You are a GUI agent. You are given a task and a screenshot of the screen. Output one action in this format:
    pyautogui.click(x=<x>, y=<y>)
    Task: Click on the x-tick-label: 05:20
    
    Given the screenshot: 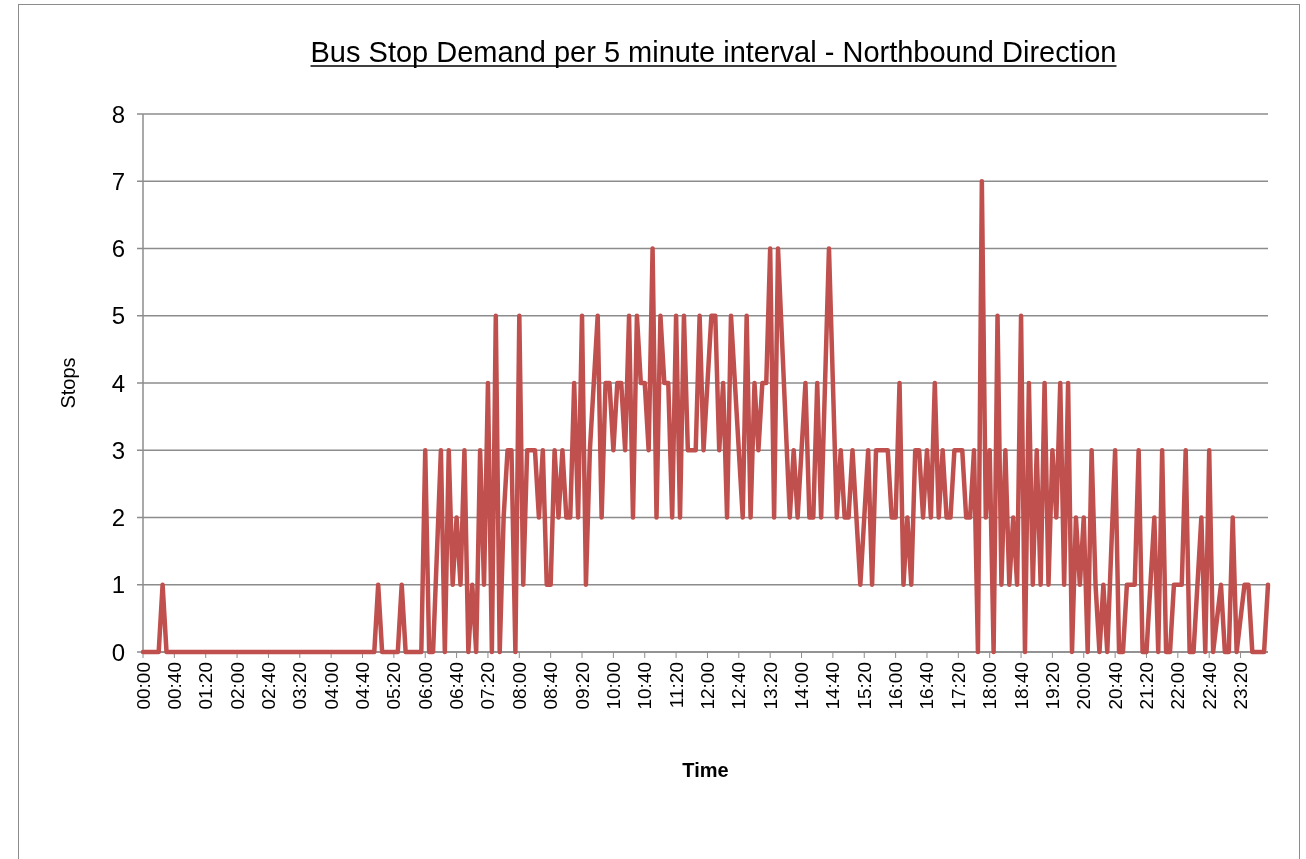 What is the action you would take?
    pyautogui.click(x=394, y=686)
    